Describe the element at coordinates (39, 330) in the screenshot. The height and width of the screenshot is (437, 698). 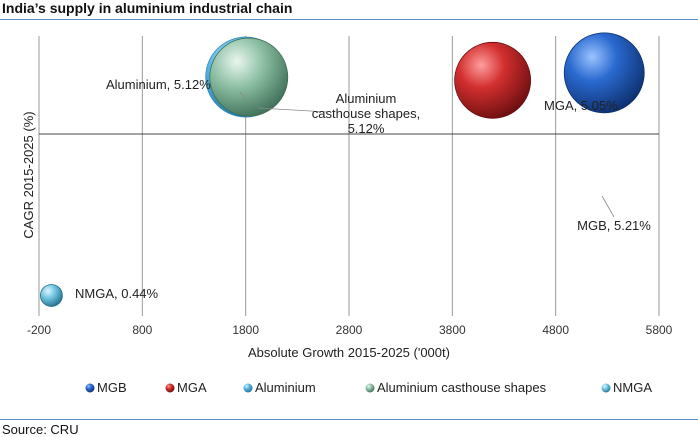
I see `x-tick-label: -200` at that location.